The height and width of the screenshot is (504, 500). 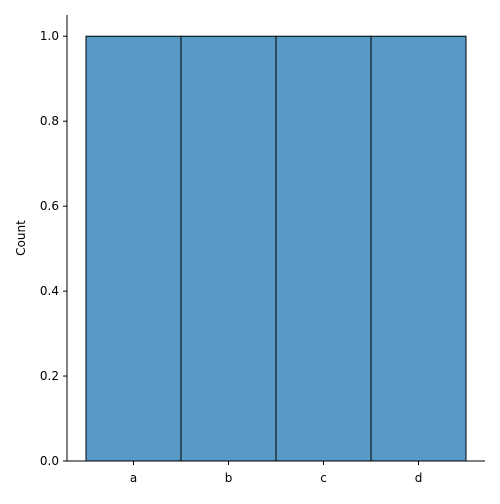 What do you see at coordinates (53, 248) in the screenshot?
I see `y-ticks: 0.0 0.2 0.4 0.6 0.8 1.0` at bounding box center [53, 248].